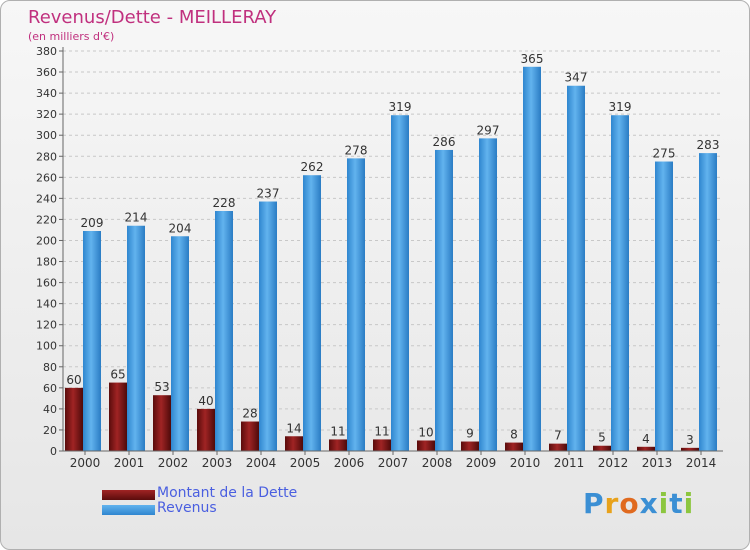 The image size is (750, 550). I want to click on data-label-dette: 9, so click(470, 434).